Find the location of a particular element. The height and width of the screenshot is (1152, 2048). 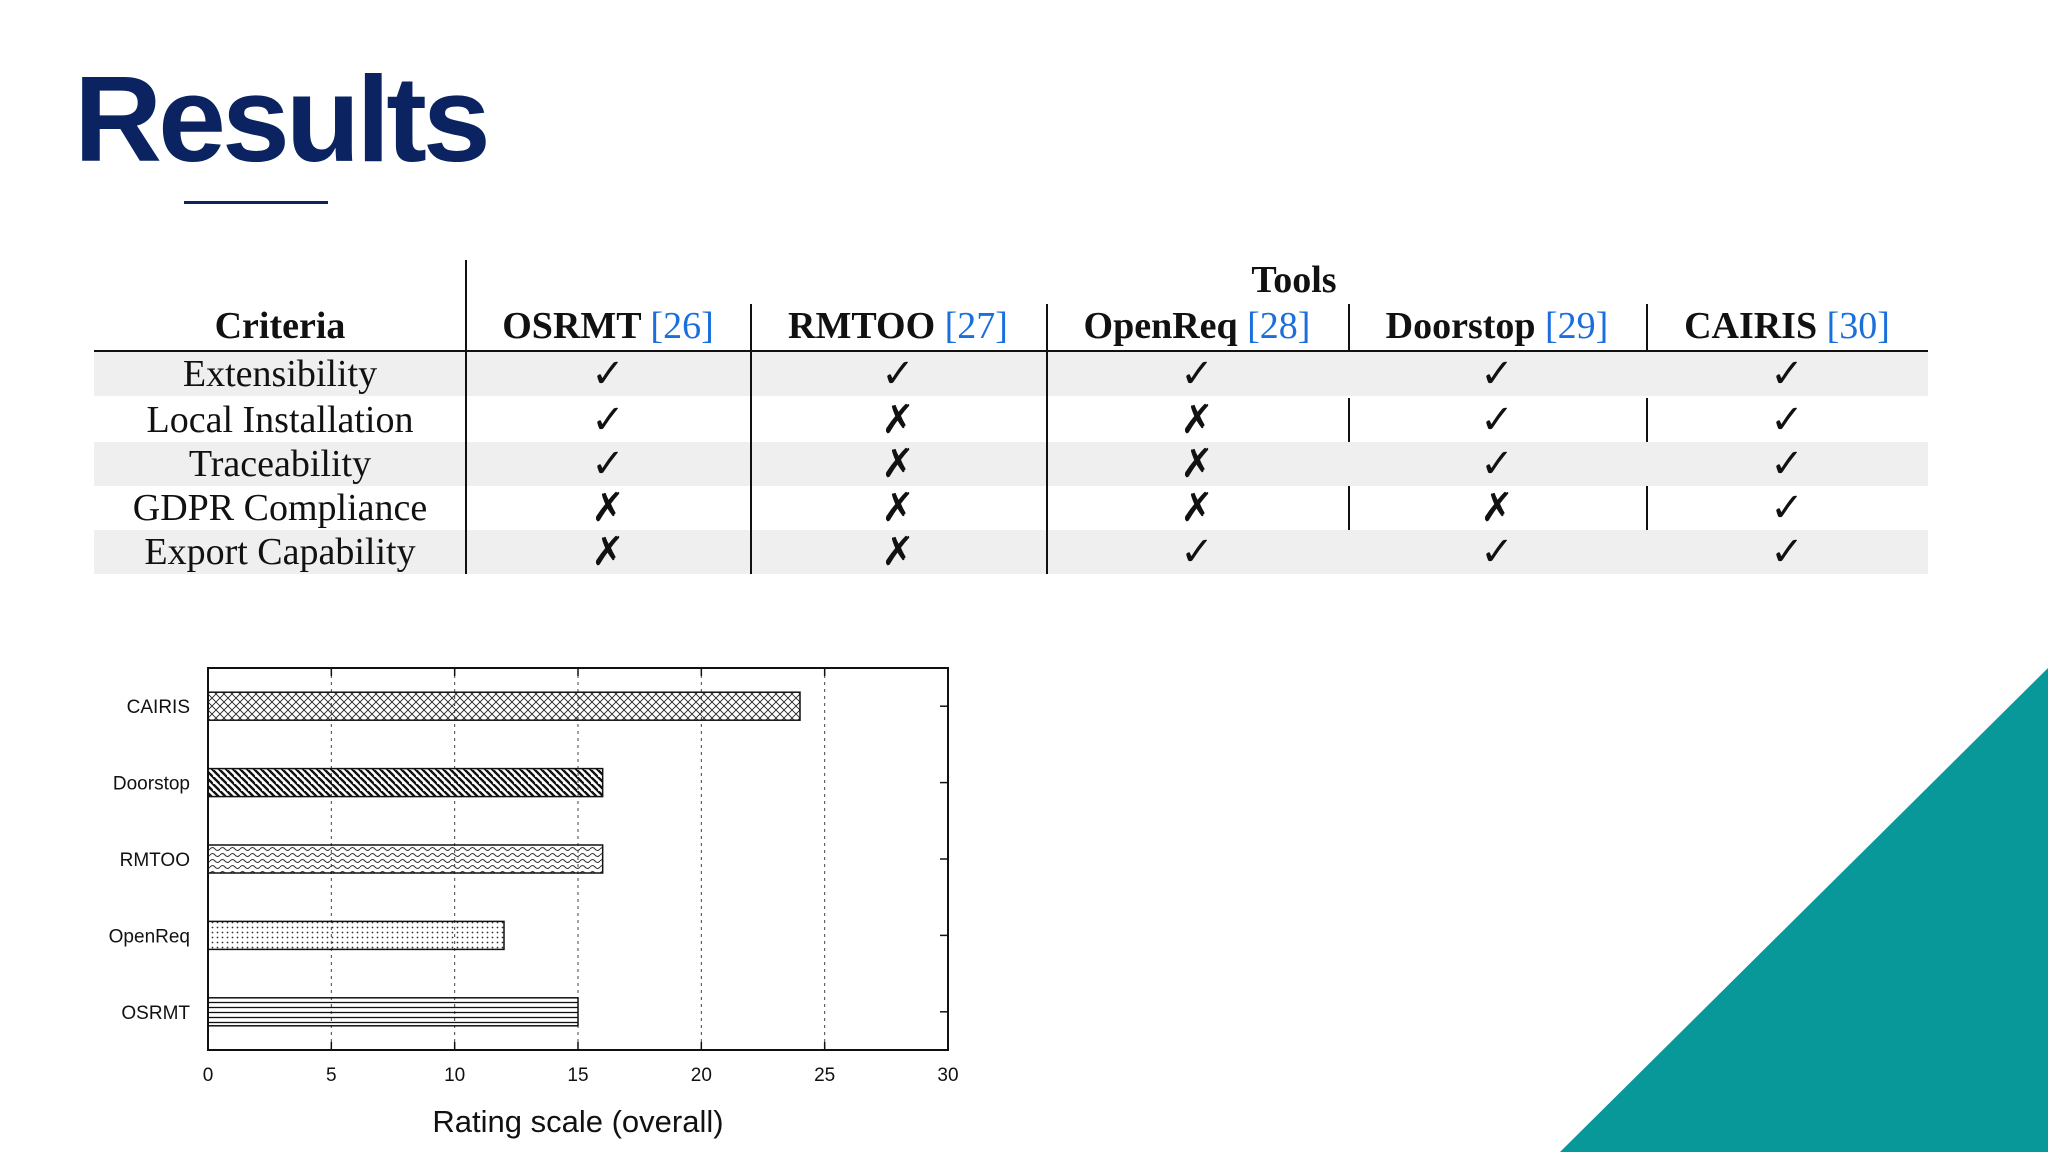

criterion-label: Local Installation is located at coordinates (280, 420).